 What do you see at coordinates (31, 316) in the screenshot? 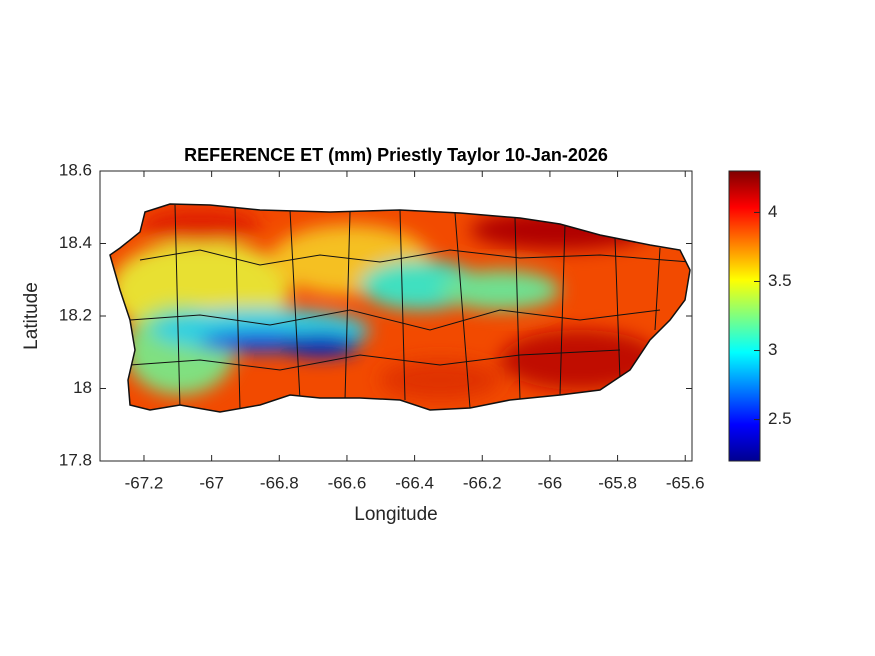
I see `y-axis-label: Latitude` at bounding box center [31, 316].